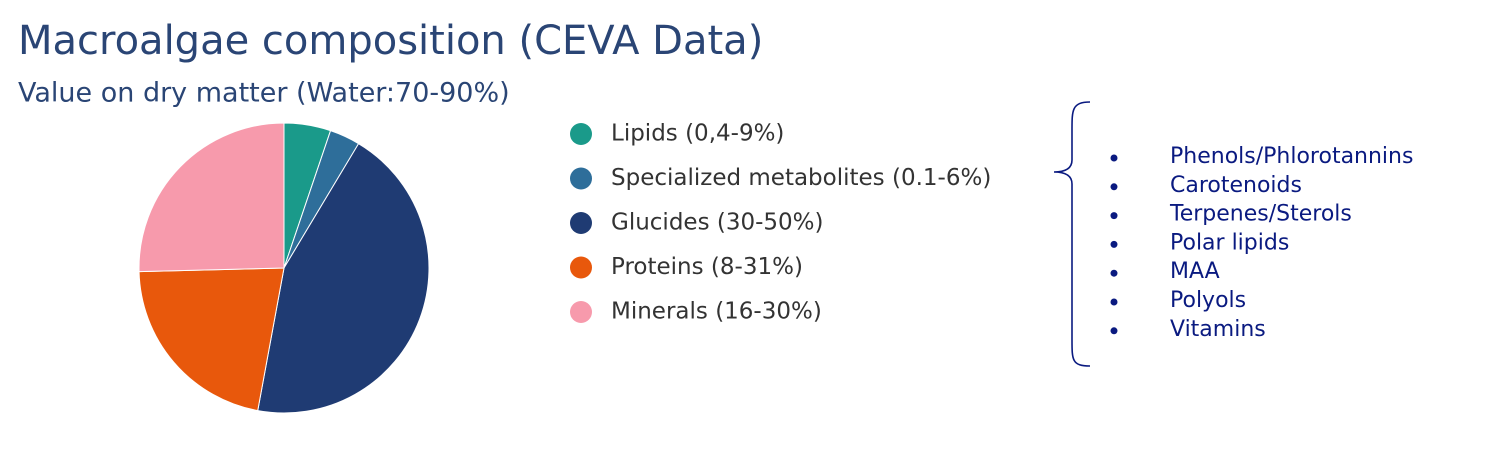 The image size is (1498, 474). Describe the element at coordinates (1291, 156) in the screenshot. I see `list-item: Phenols/Phlorotannins` at that location.